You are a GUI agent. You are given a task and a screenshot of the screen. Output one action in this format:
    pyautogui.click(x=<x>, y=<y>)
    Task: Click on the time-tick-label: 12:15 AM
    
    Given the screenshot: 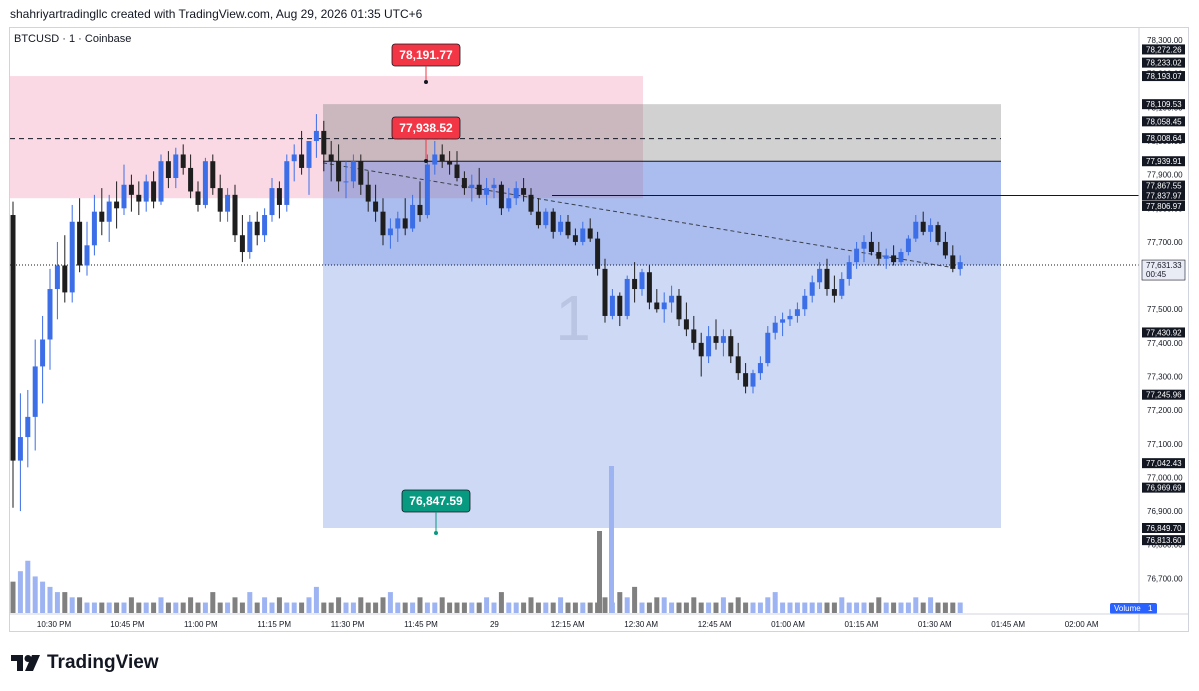 What is the action you would take?
    pyautogui.click(x=568, y=624)
    